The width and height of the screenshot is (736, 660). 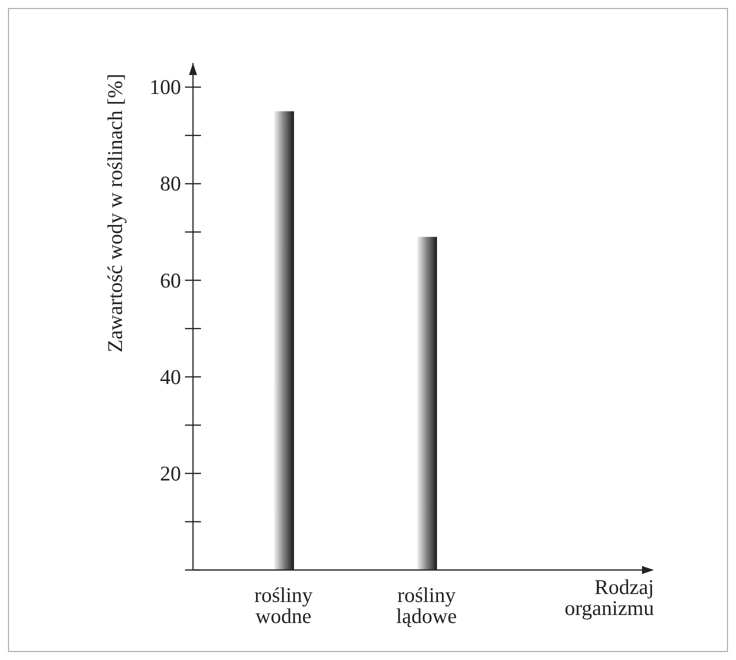 What do you see at coordinates (170, 184) in the screenshot?
I see `y-tick-label: 80` at bounding box center [170, 184].